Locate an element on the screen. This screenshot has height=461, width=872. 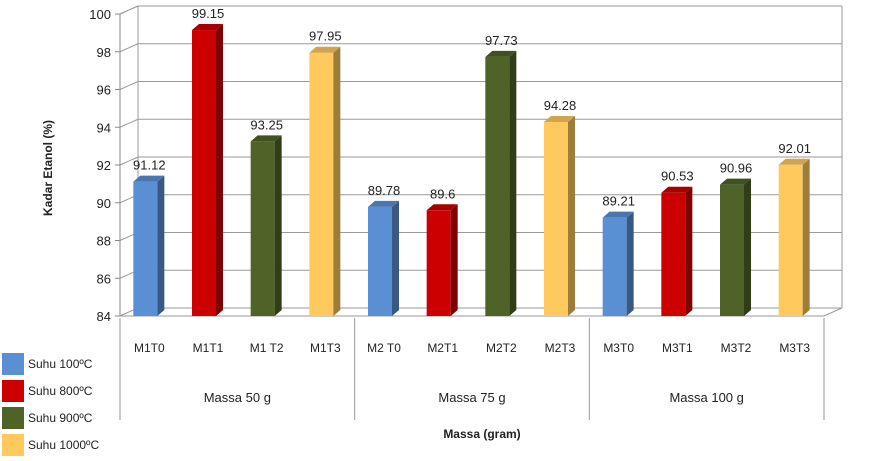
category-label: M1T3 is located at coordinates (325, 348).